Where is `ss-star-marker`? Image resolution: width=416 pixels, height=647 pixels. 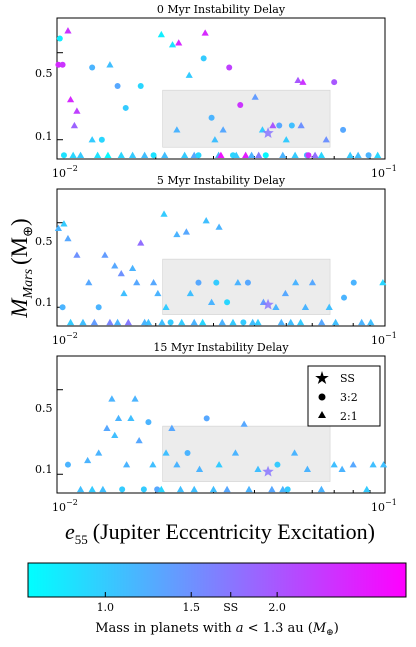 ss-star-marker is located at coordinates (268, 304).